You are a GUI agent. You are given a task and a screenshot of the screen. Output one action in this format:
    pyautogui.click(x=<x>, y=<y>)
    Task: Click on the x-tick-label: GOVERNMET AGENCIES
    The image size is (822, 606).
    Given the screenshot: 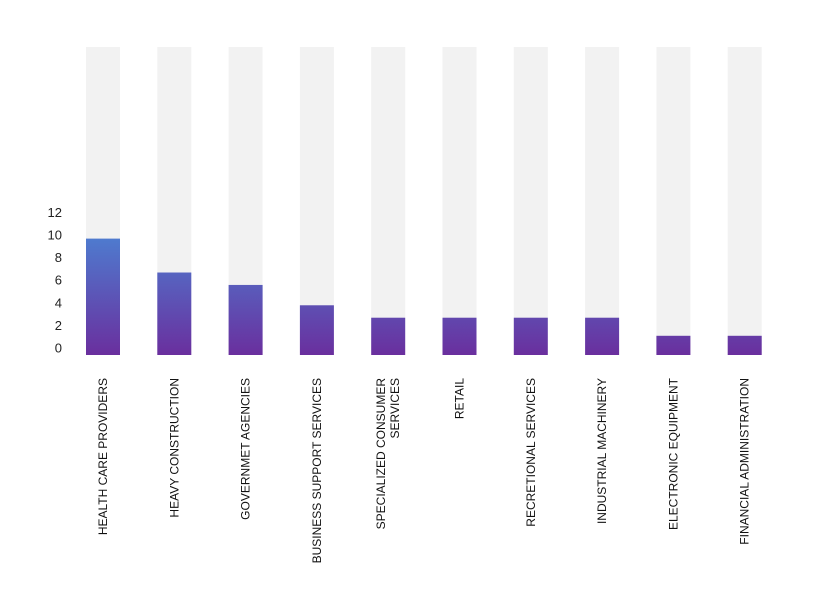 What is the action you would take?
    pyautogui.click(x=246, y=449)
    